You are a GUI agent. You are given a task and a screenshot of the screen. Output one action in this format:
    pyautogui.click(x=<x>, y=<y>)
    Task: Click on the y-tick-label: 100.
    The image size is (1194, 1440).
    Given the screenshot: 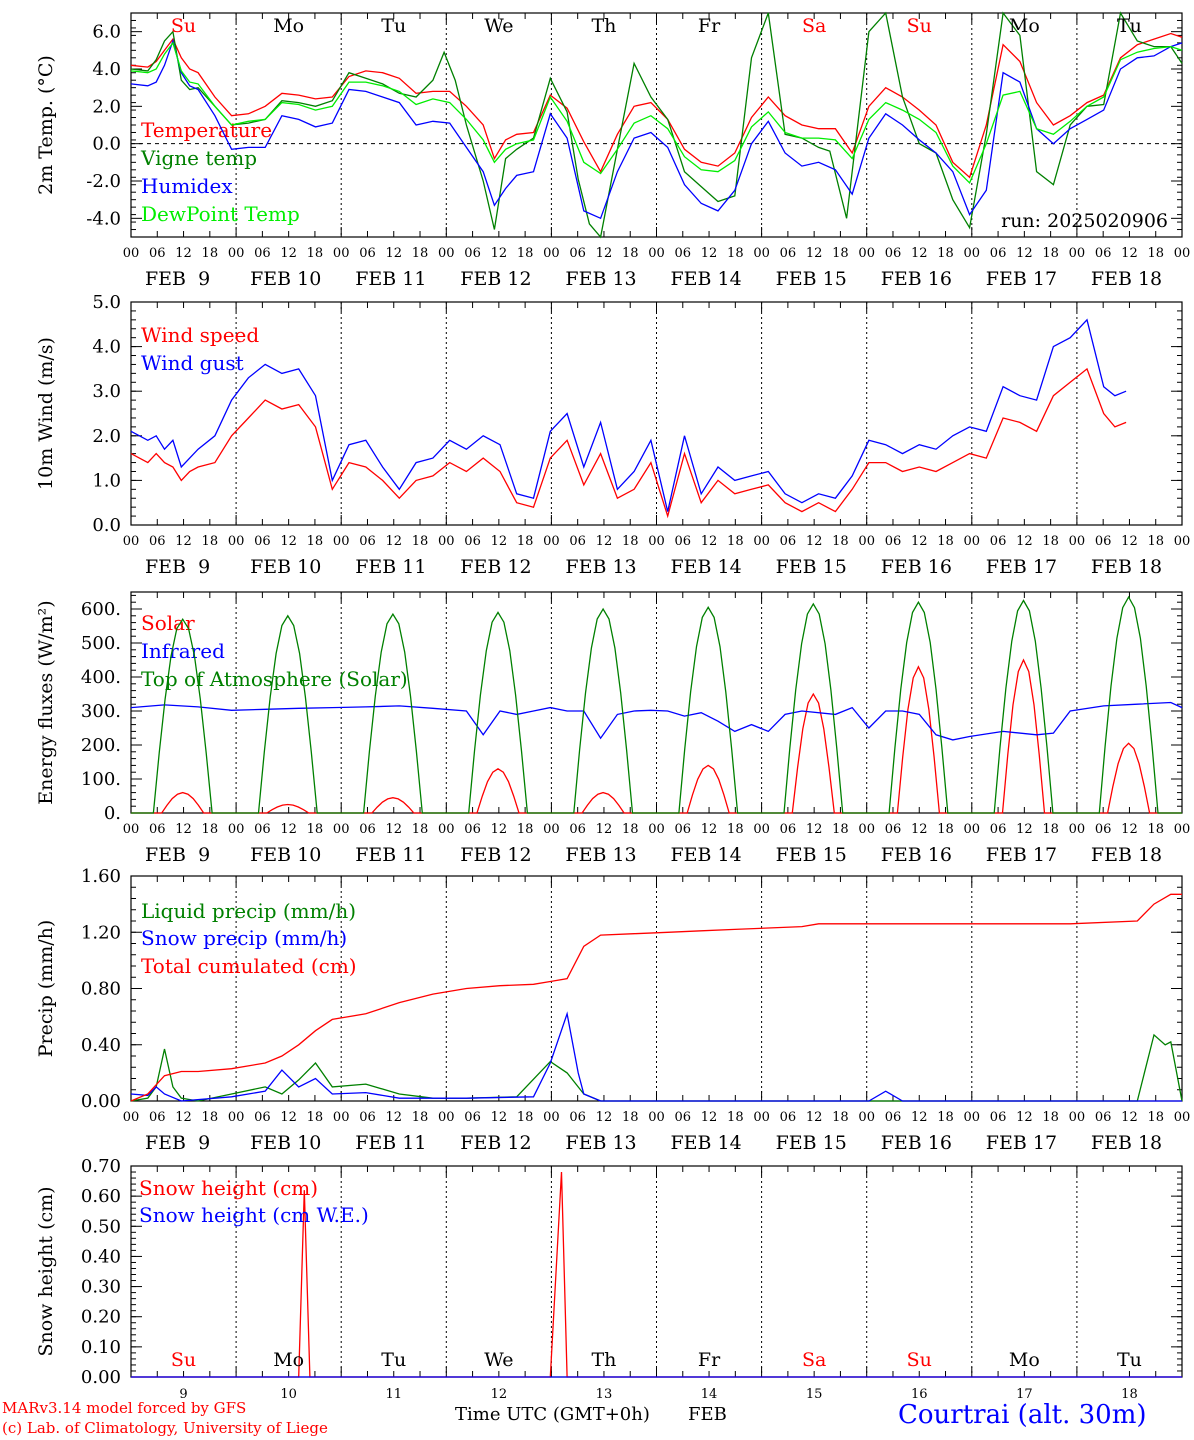 What is the action you would take?
    pyautogui.click(x=101, y=779)
    